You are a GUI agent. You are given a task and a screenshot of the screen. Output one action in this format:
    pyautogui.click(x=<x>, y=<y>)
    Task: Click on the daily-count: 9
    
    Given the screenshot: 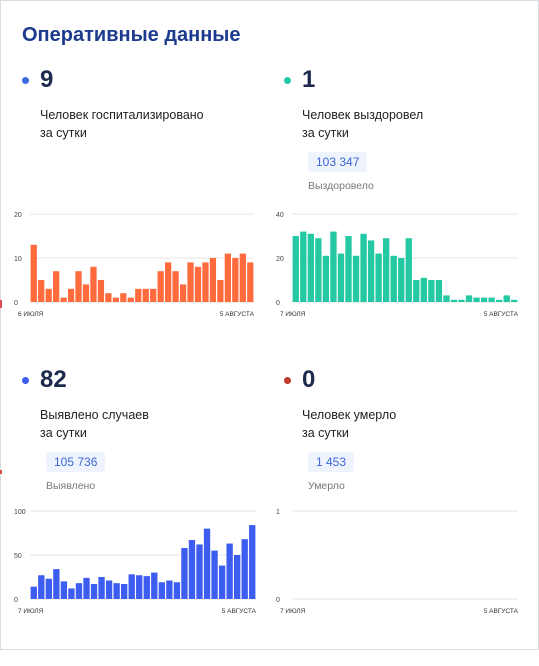 What is the action you would take?
    pyautogui.click(x=47, y=79)
    